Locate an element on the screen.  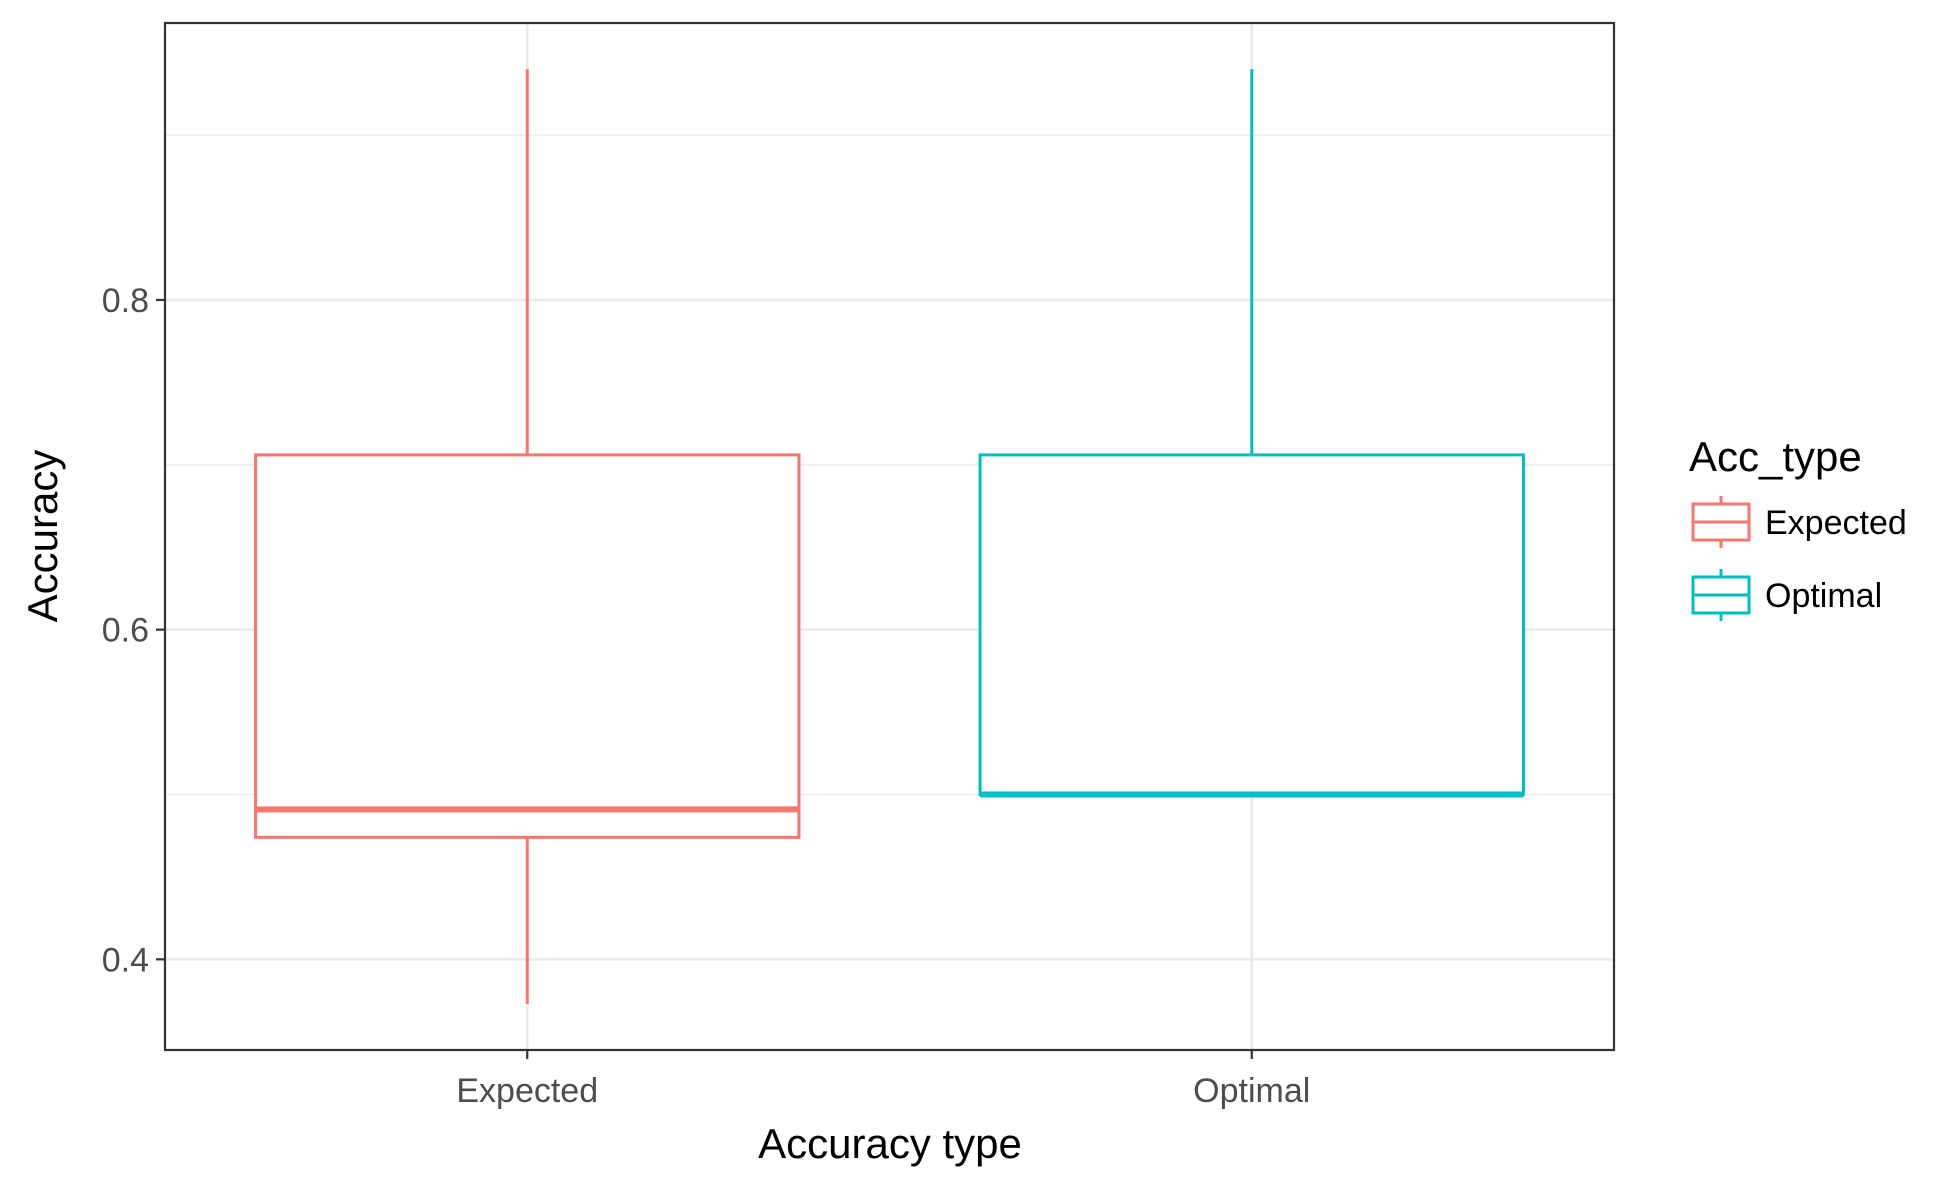
legend-title: Acc_type is located at coordinates (1775, 456).